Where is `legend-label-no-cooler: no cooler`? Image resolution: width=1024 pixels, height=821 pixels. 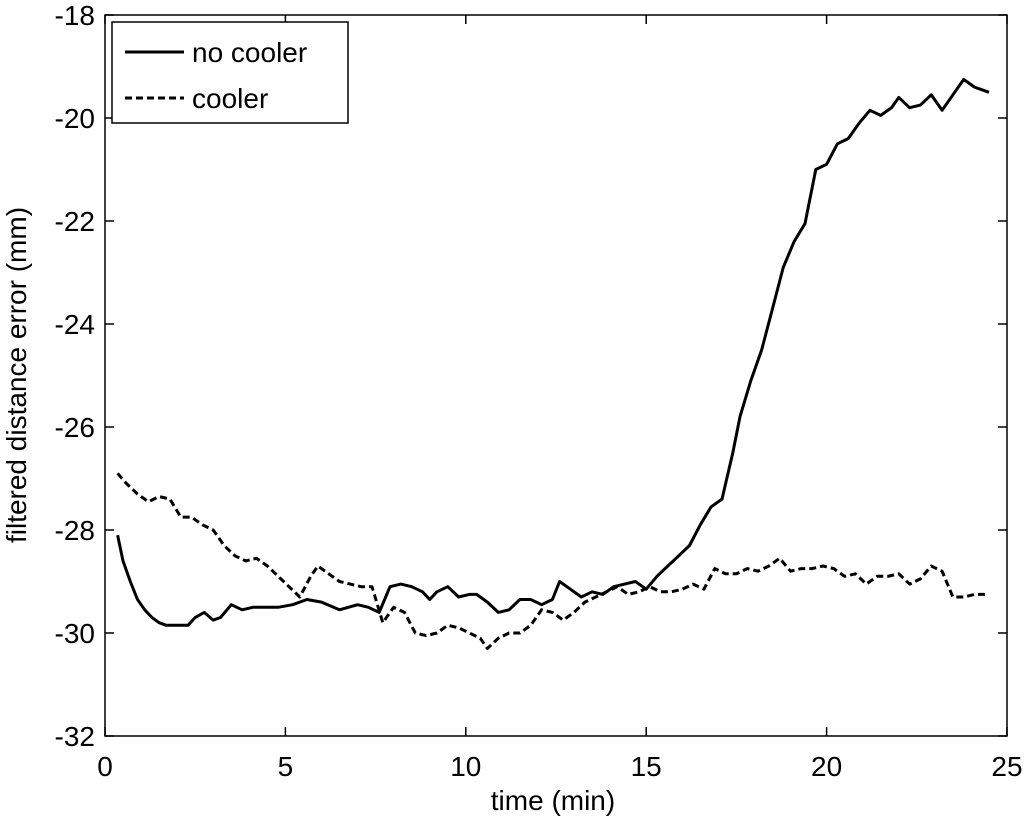 legend-label-no-cooler: no cooler is located at coordinates (249, 52).